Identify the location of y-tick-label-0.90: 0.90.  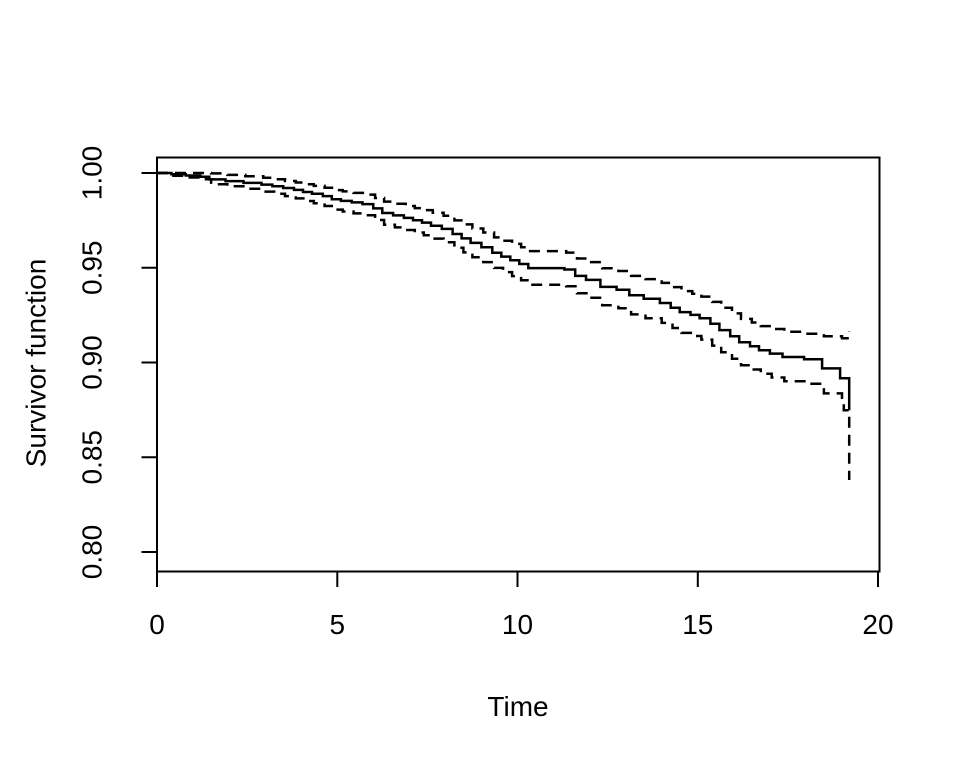
(92, 362).